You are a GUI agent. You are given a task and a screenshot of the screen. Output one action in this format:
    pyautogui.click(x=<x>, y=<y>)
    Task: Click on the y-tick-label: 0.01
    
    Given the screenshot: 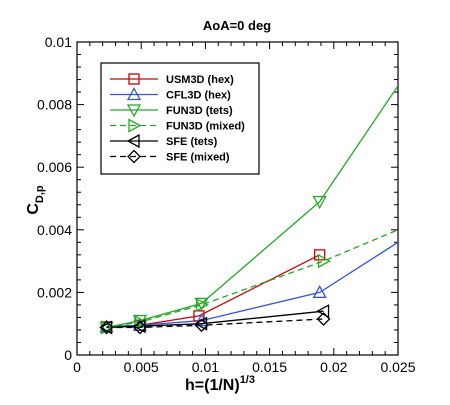 What is the action you would take?
    pyautogui.click(x=58, y=42)
    